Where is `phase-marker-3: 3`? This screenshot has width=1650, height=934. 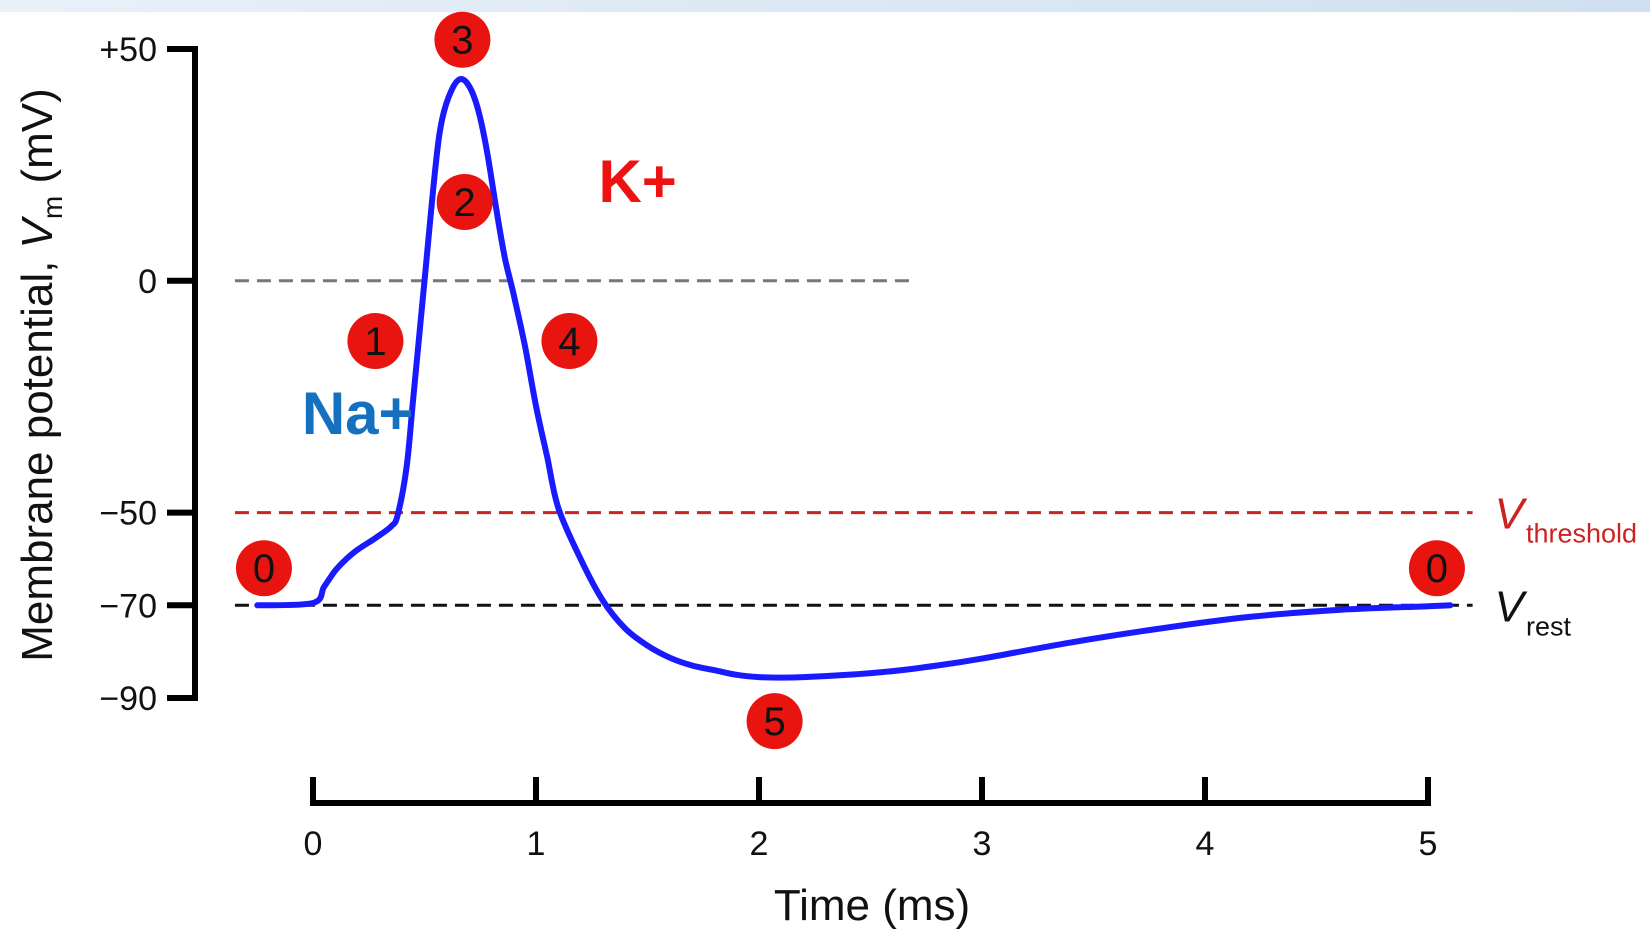
phase-marker-3: 3 is located at coordinates (462, 39).